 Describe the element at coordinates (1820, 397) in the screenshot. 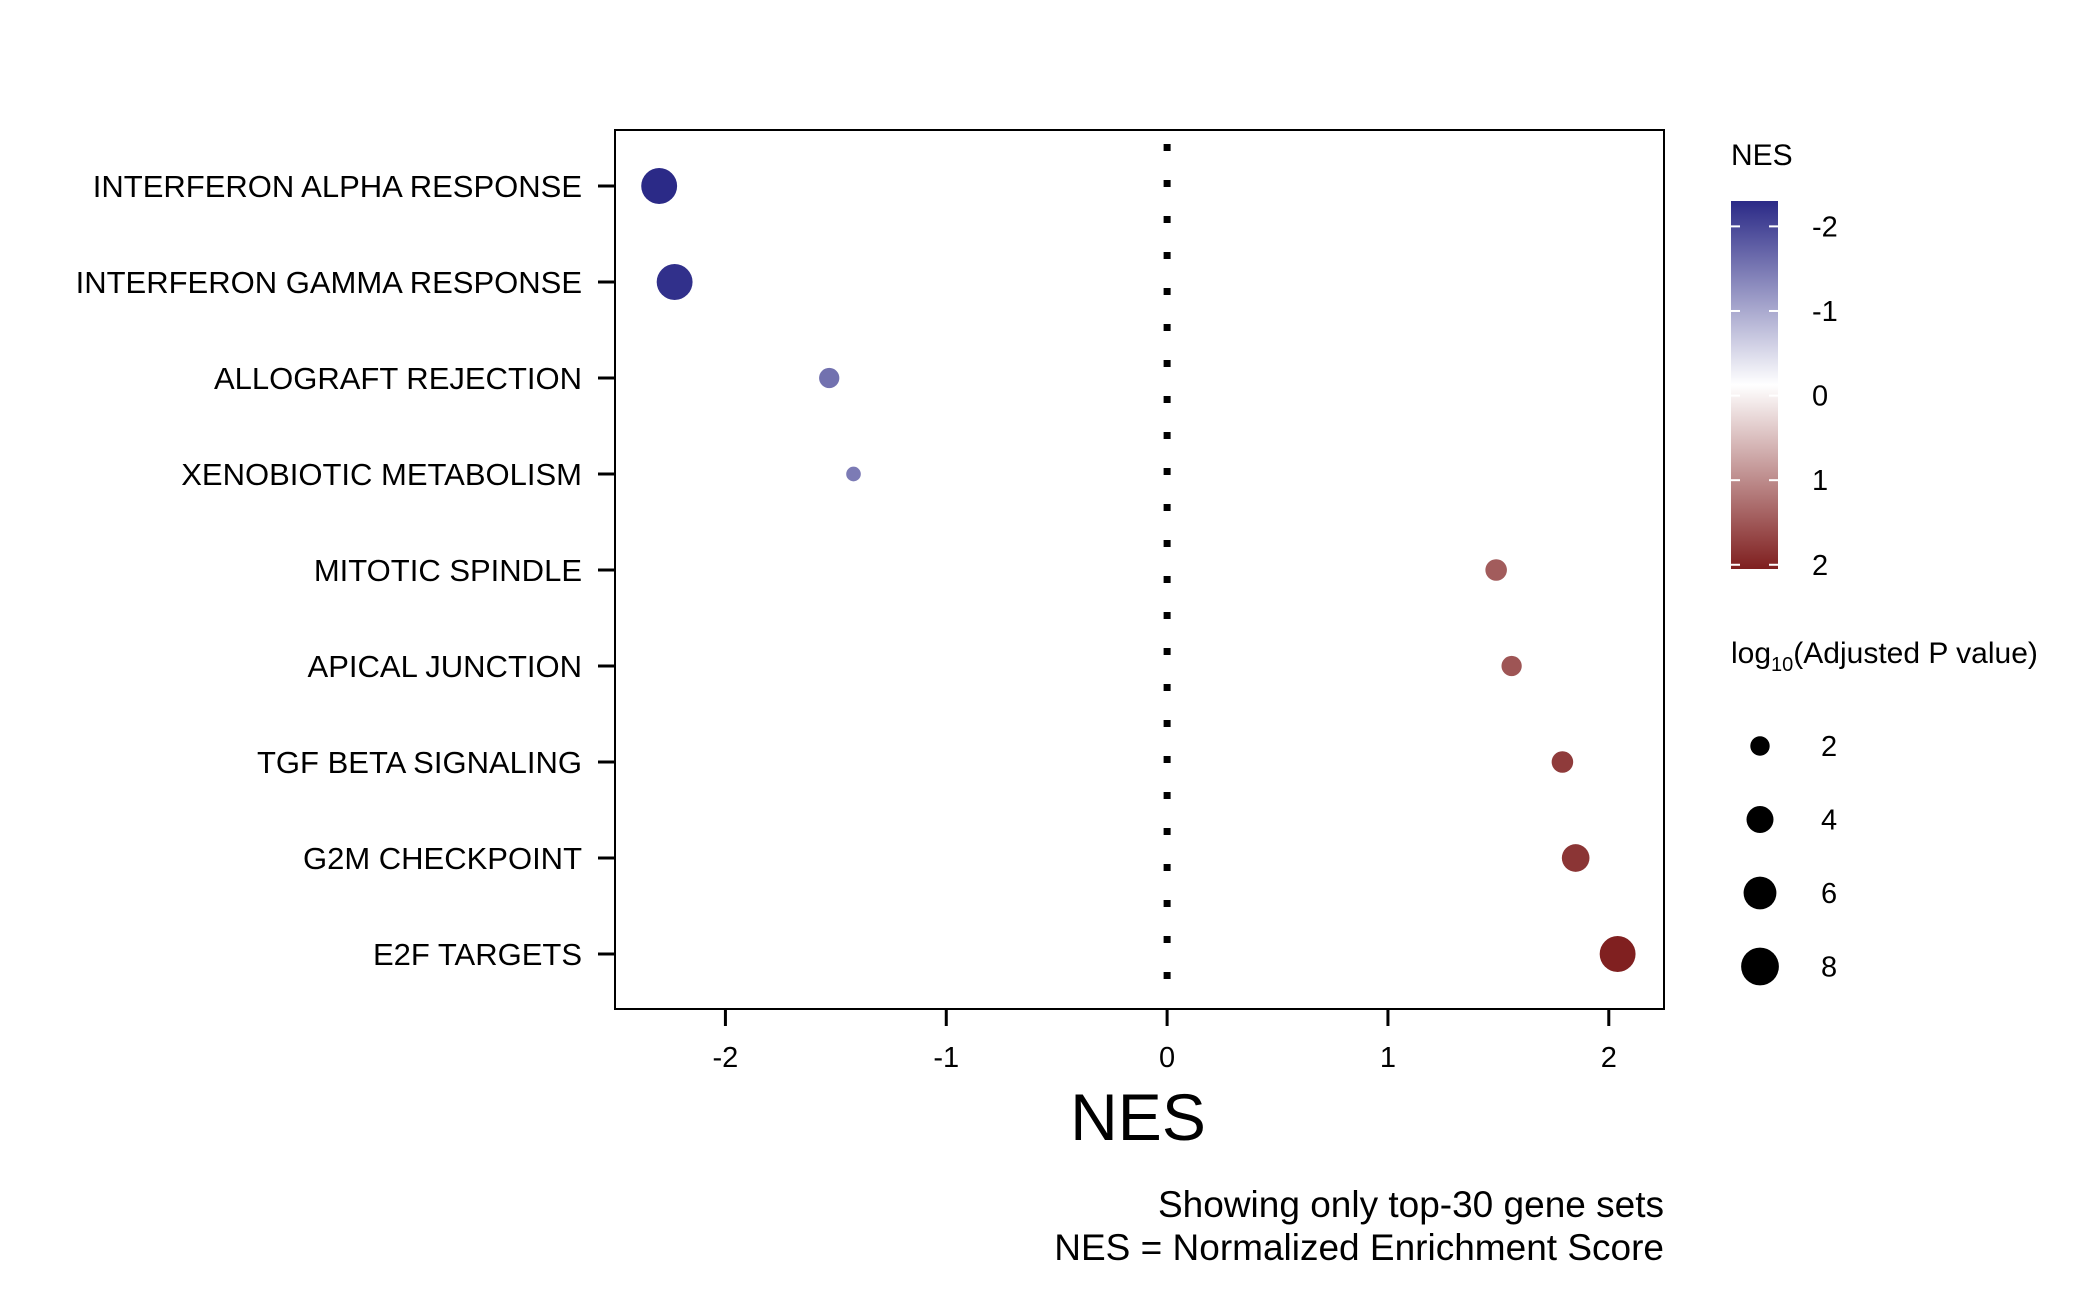

I see `color-scale-label: 0` at that location.